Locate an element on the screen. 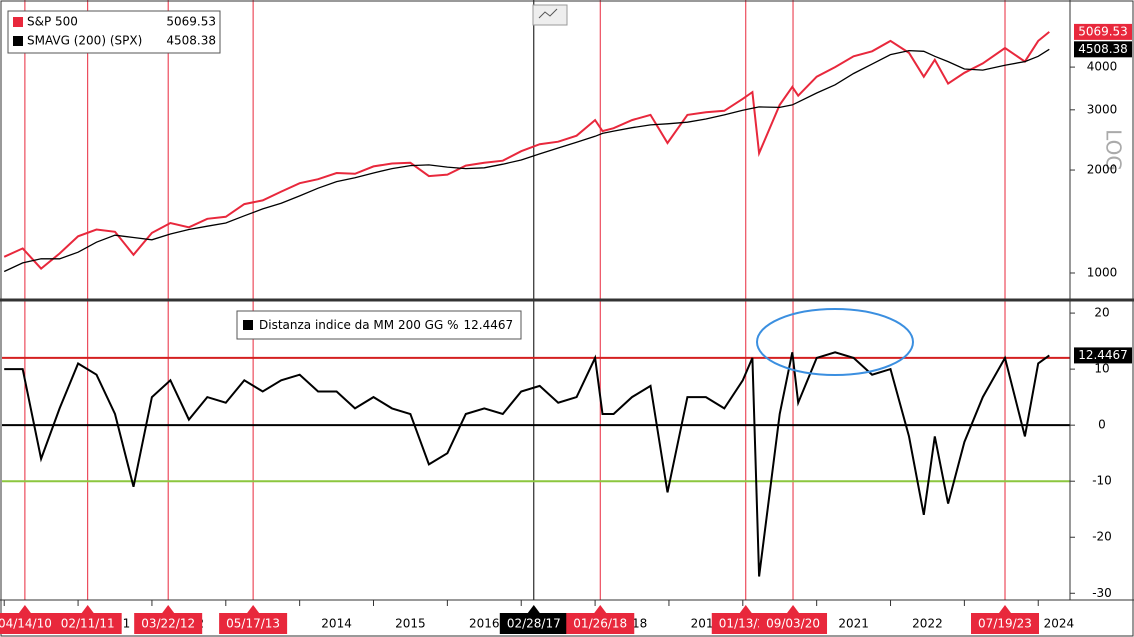 This screenshot has width=1134, height=637. legend-name: Distanza indice da MM 200 GG % is located at coordinates (358, 325).